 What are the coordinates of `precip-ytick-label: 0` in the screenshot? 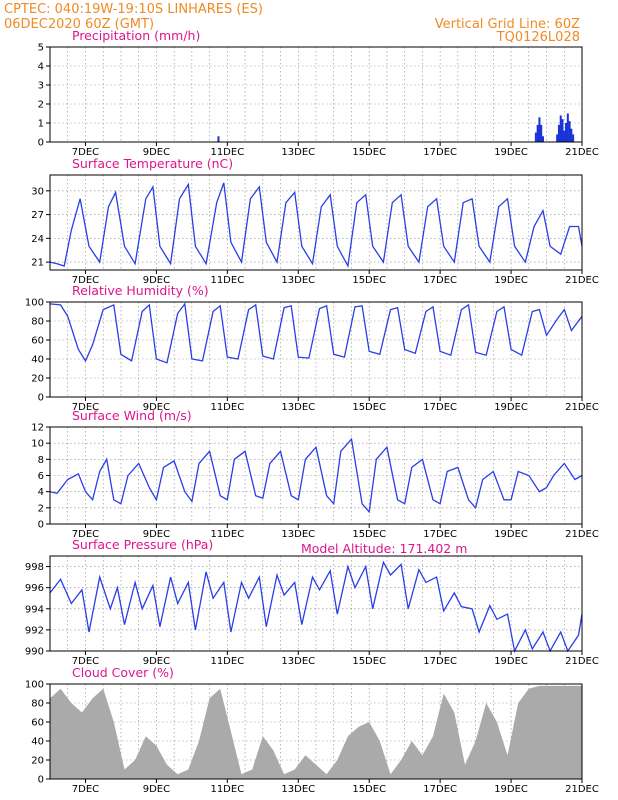 It's located at (41, 143).